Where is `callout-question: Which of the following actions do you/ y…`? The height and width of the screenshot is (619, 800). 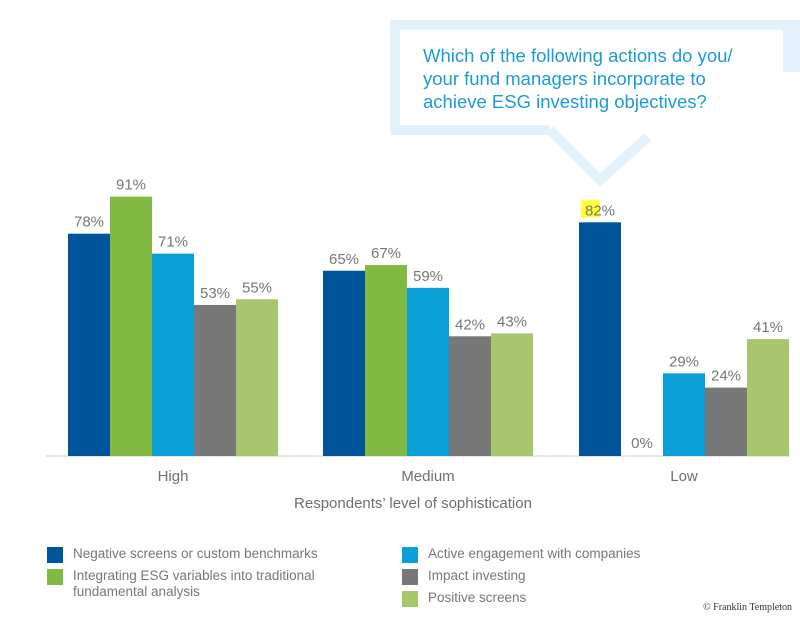 callout-question: Which of the following actions do you/ y… is located at coordinates (593, 78).